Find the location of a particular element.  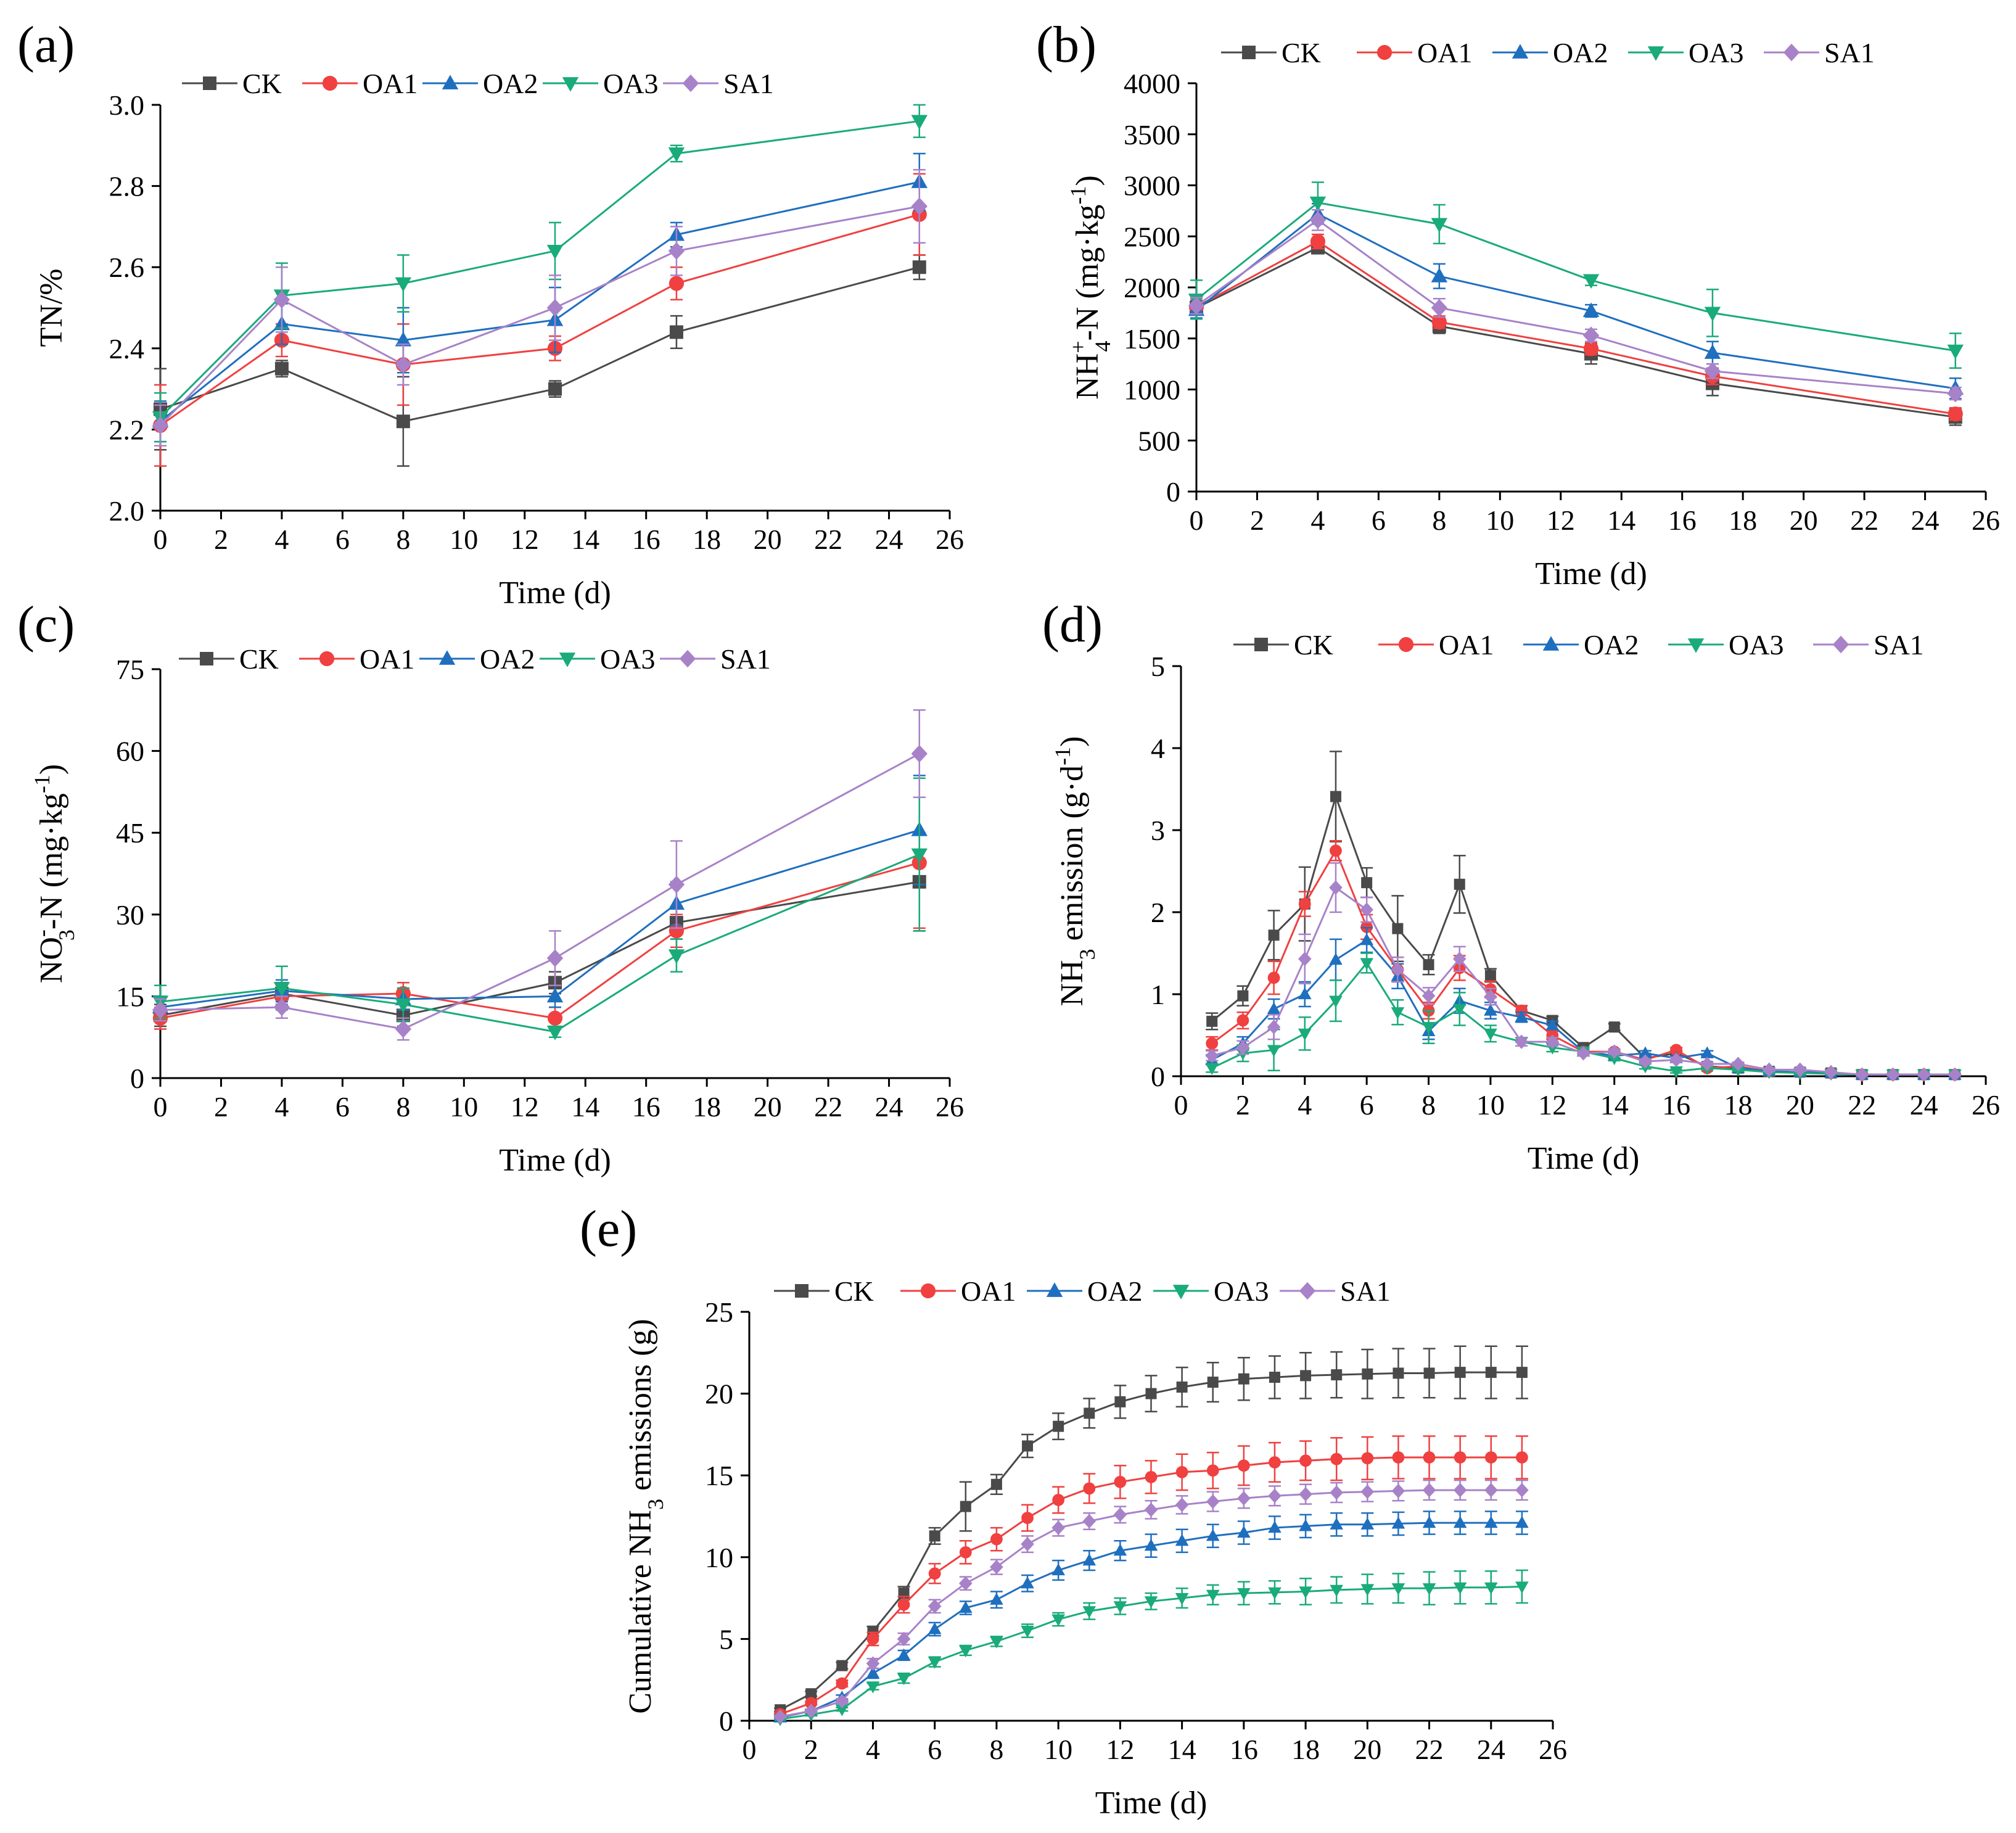

y-tick-label: 2.6 is located at coordinates (127, 267).